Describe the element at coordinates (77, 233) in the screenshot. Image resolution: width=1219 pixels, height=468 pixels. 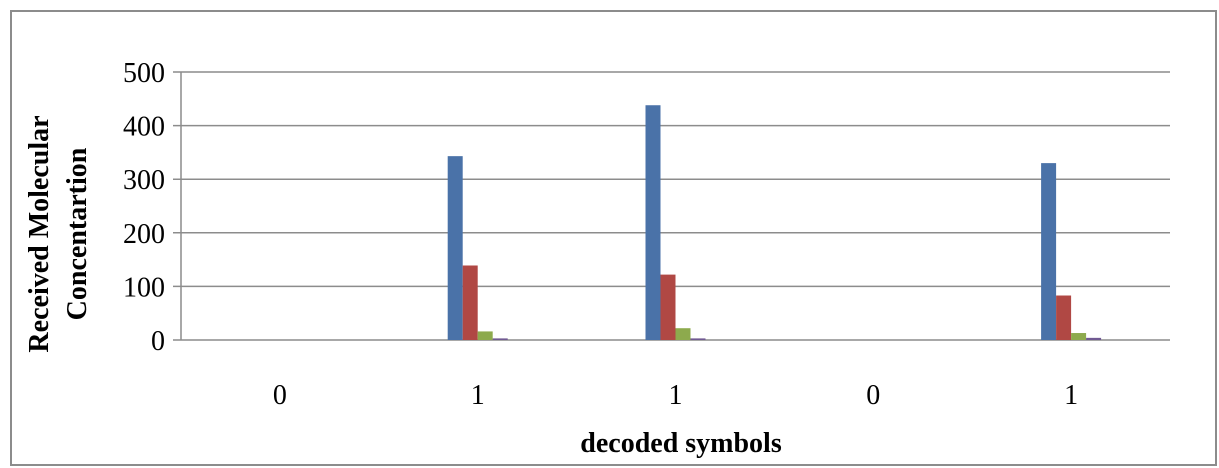
I see `y-axis-title-line-2: Concentartion` at that location.